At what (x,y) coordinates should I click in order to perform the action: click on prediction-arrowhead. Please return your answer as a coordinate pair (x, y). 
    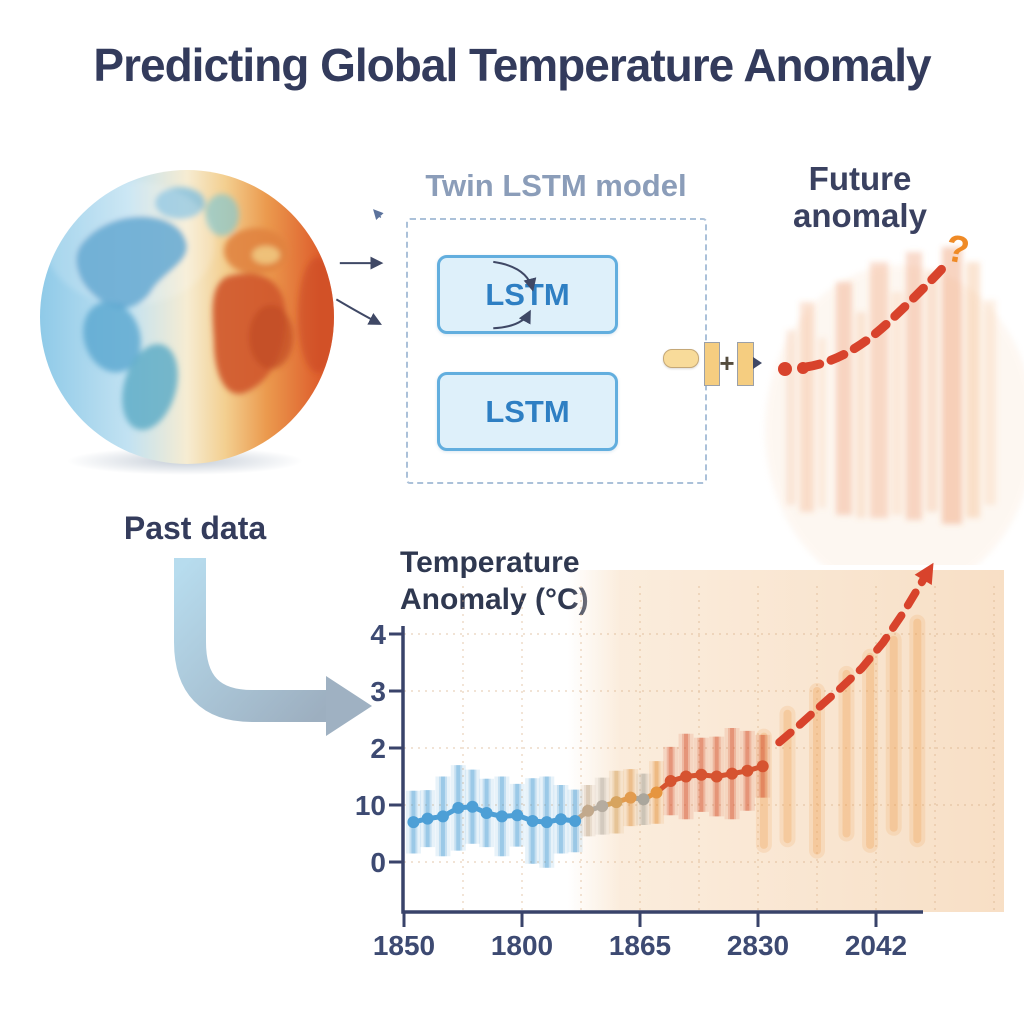
    Looking at the image, I should click on (924, 574).